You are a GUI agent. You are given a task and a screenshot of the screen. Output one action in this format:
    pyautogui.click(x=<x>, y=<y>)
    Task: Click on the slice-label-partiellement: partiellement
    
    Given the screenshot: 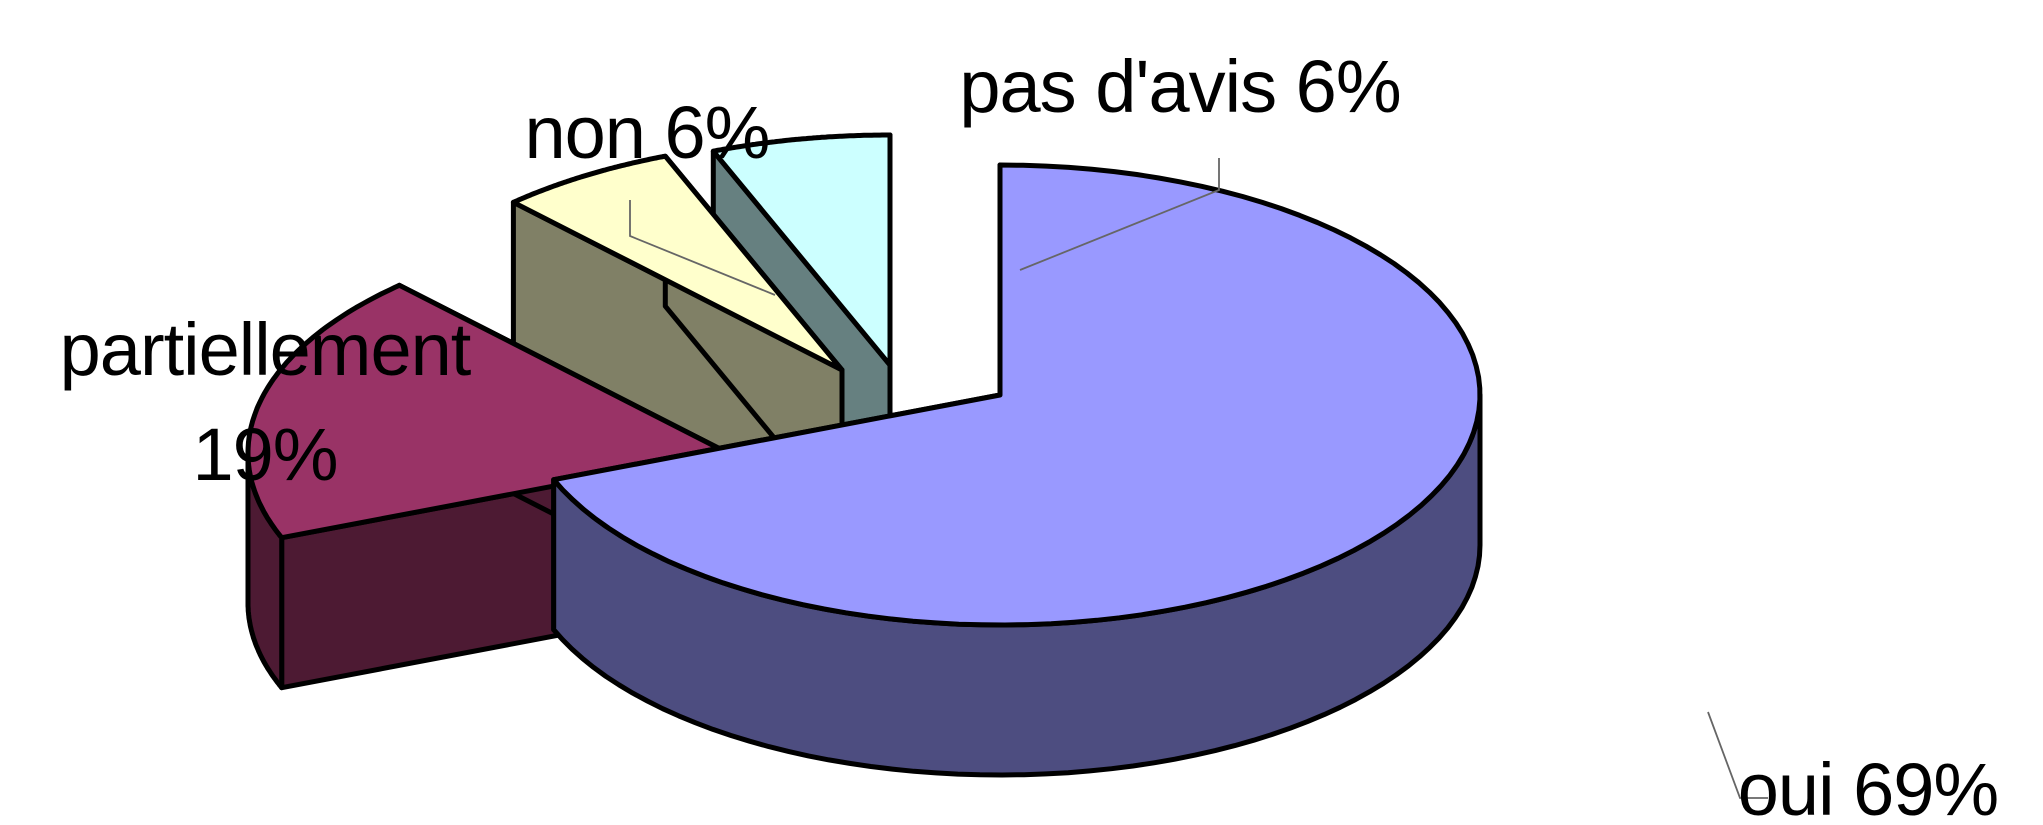 What is the action you would take?
    pyautogui.click(x=266, y=349)
    